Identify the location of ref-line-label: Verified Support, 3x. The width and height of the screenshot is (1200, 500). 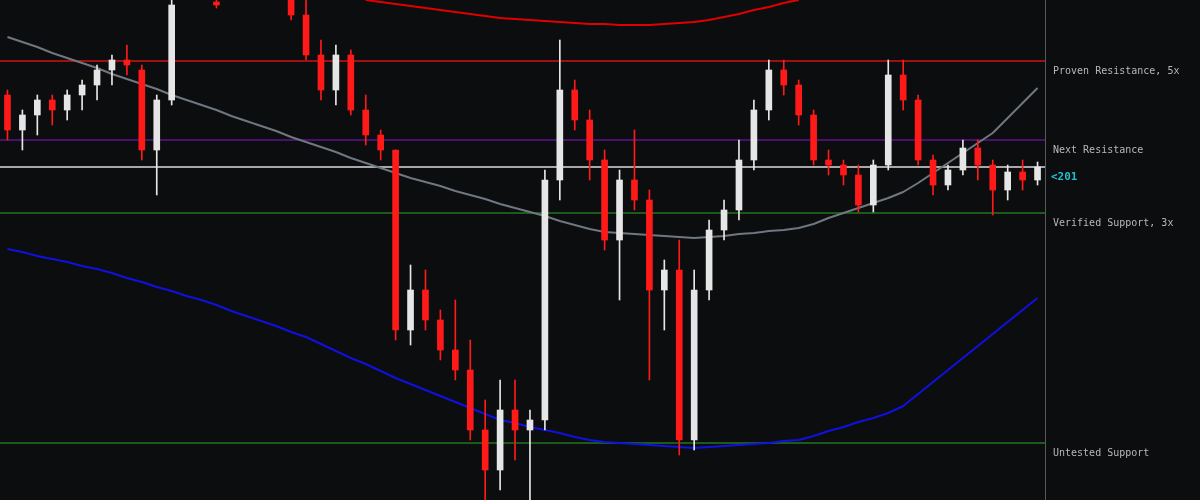
(1113, 222).